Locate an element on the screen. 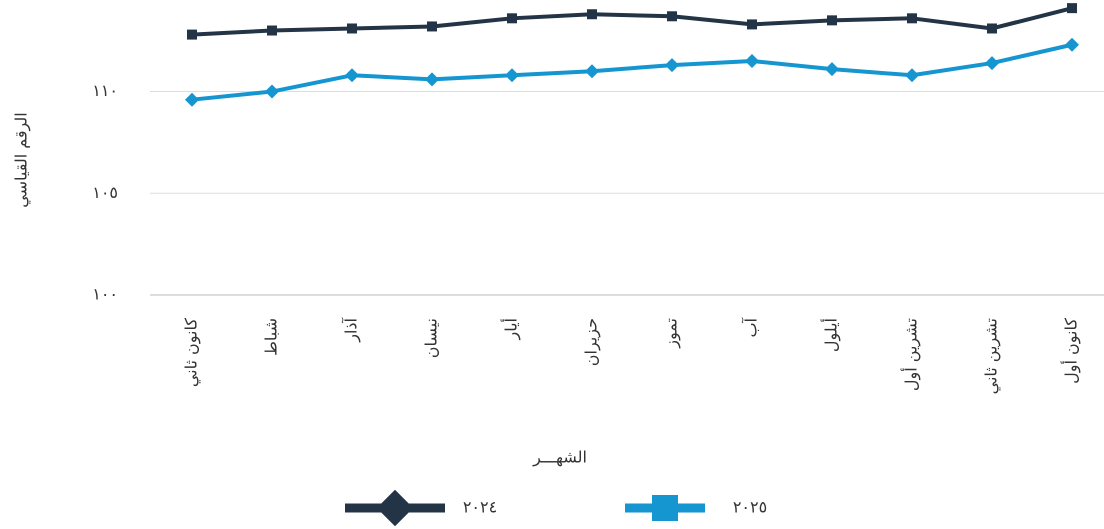 The height and width of the screenshot is (529, 1104). x-tick-label: كانون أول is located at coordinates (1071, 351).